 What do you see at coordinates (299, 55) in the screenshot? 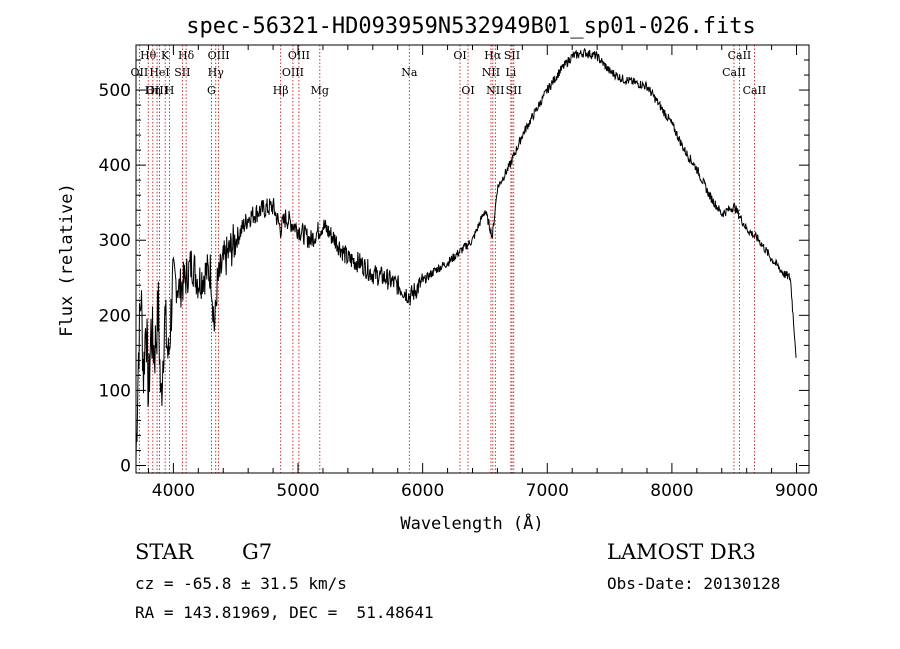
I see `line-label-14: OIII` at bounding box center [299, 55].